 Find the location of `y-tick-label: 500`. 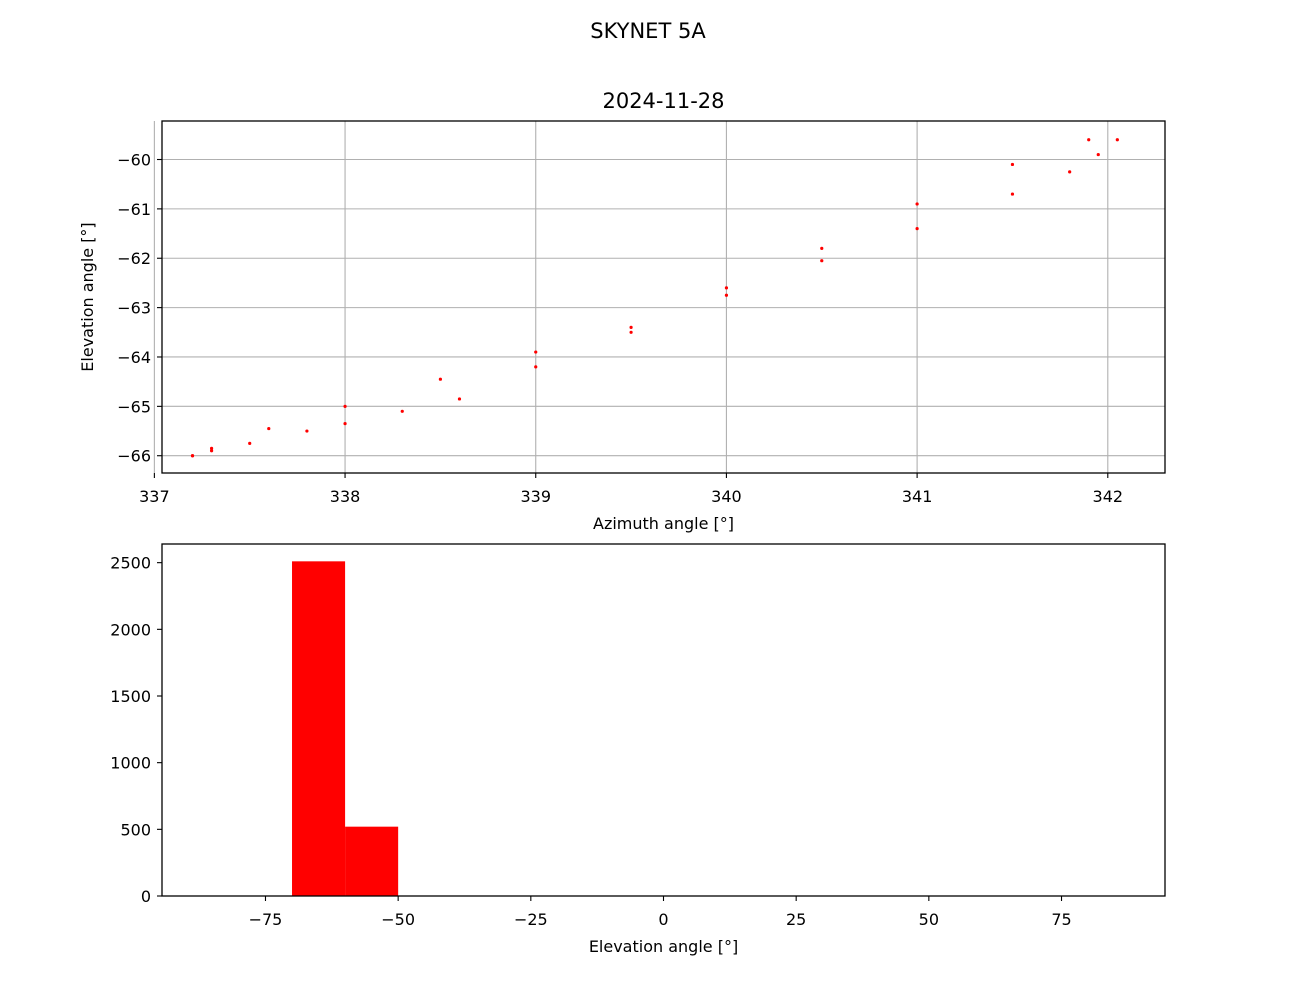

y-tick-label: 500 is located at coordinates (135, 829).